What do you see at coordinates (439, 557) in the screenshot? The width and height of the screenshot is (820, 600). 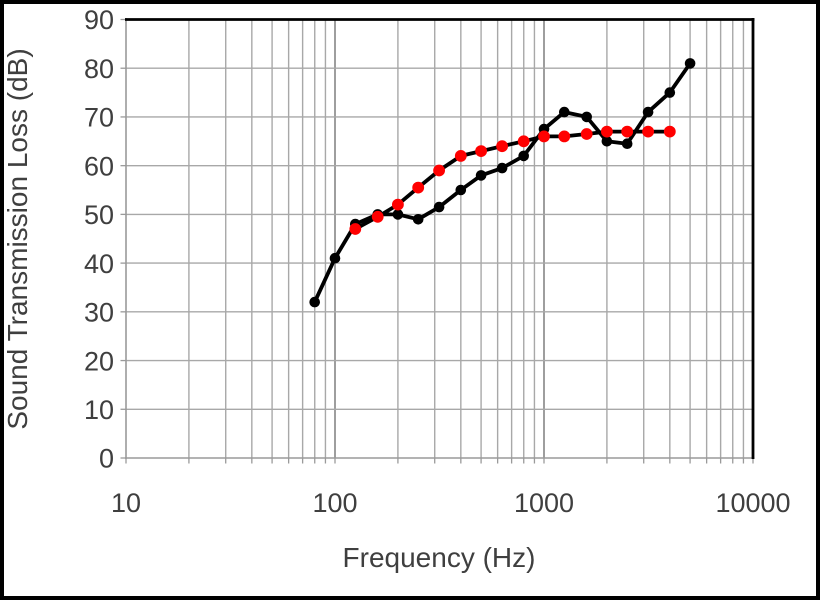 I see `x-axis-title: Frequency (Hz)` at bounding box center [439, 557].